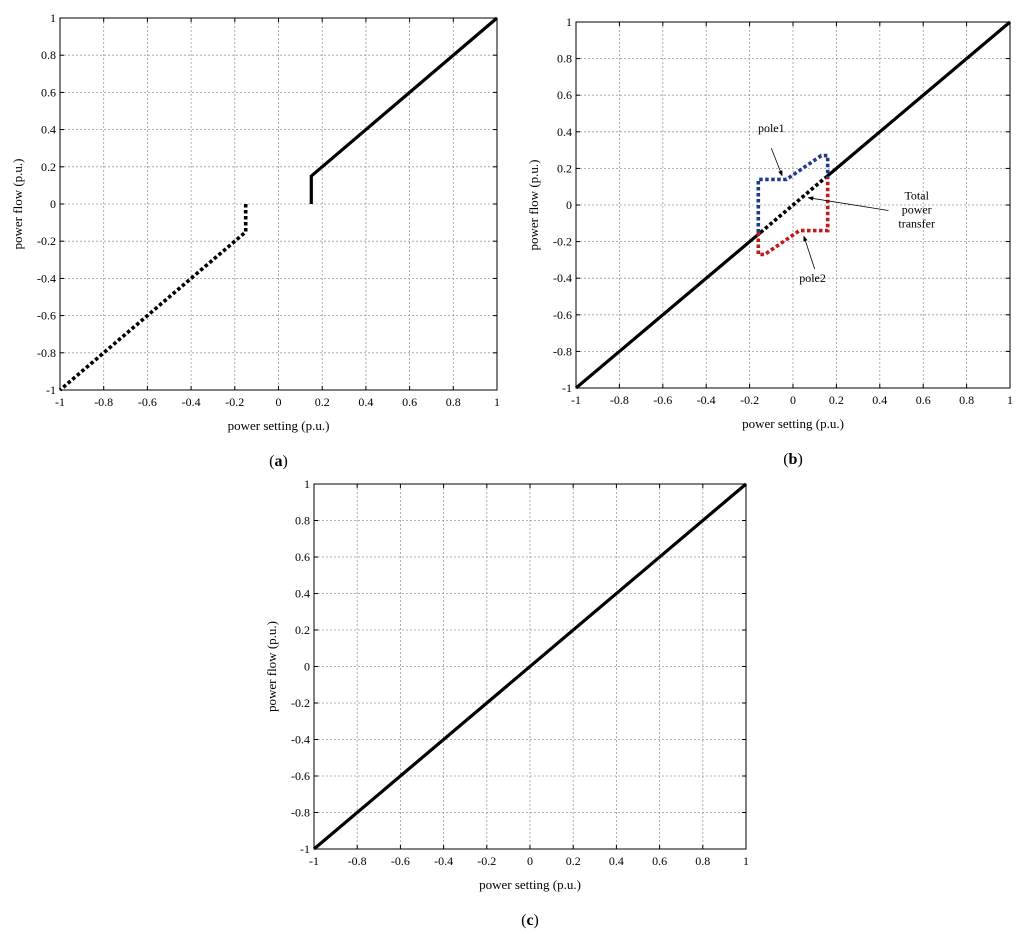  What do you see at coordinates (916, 196) in the screenshot?
I see `annotation-text: Total` at bounding box center [916, 196].